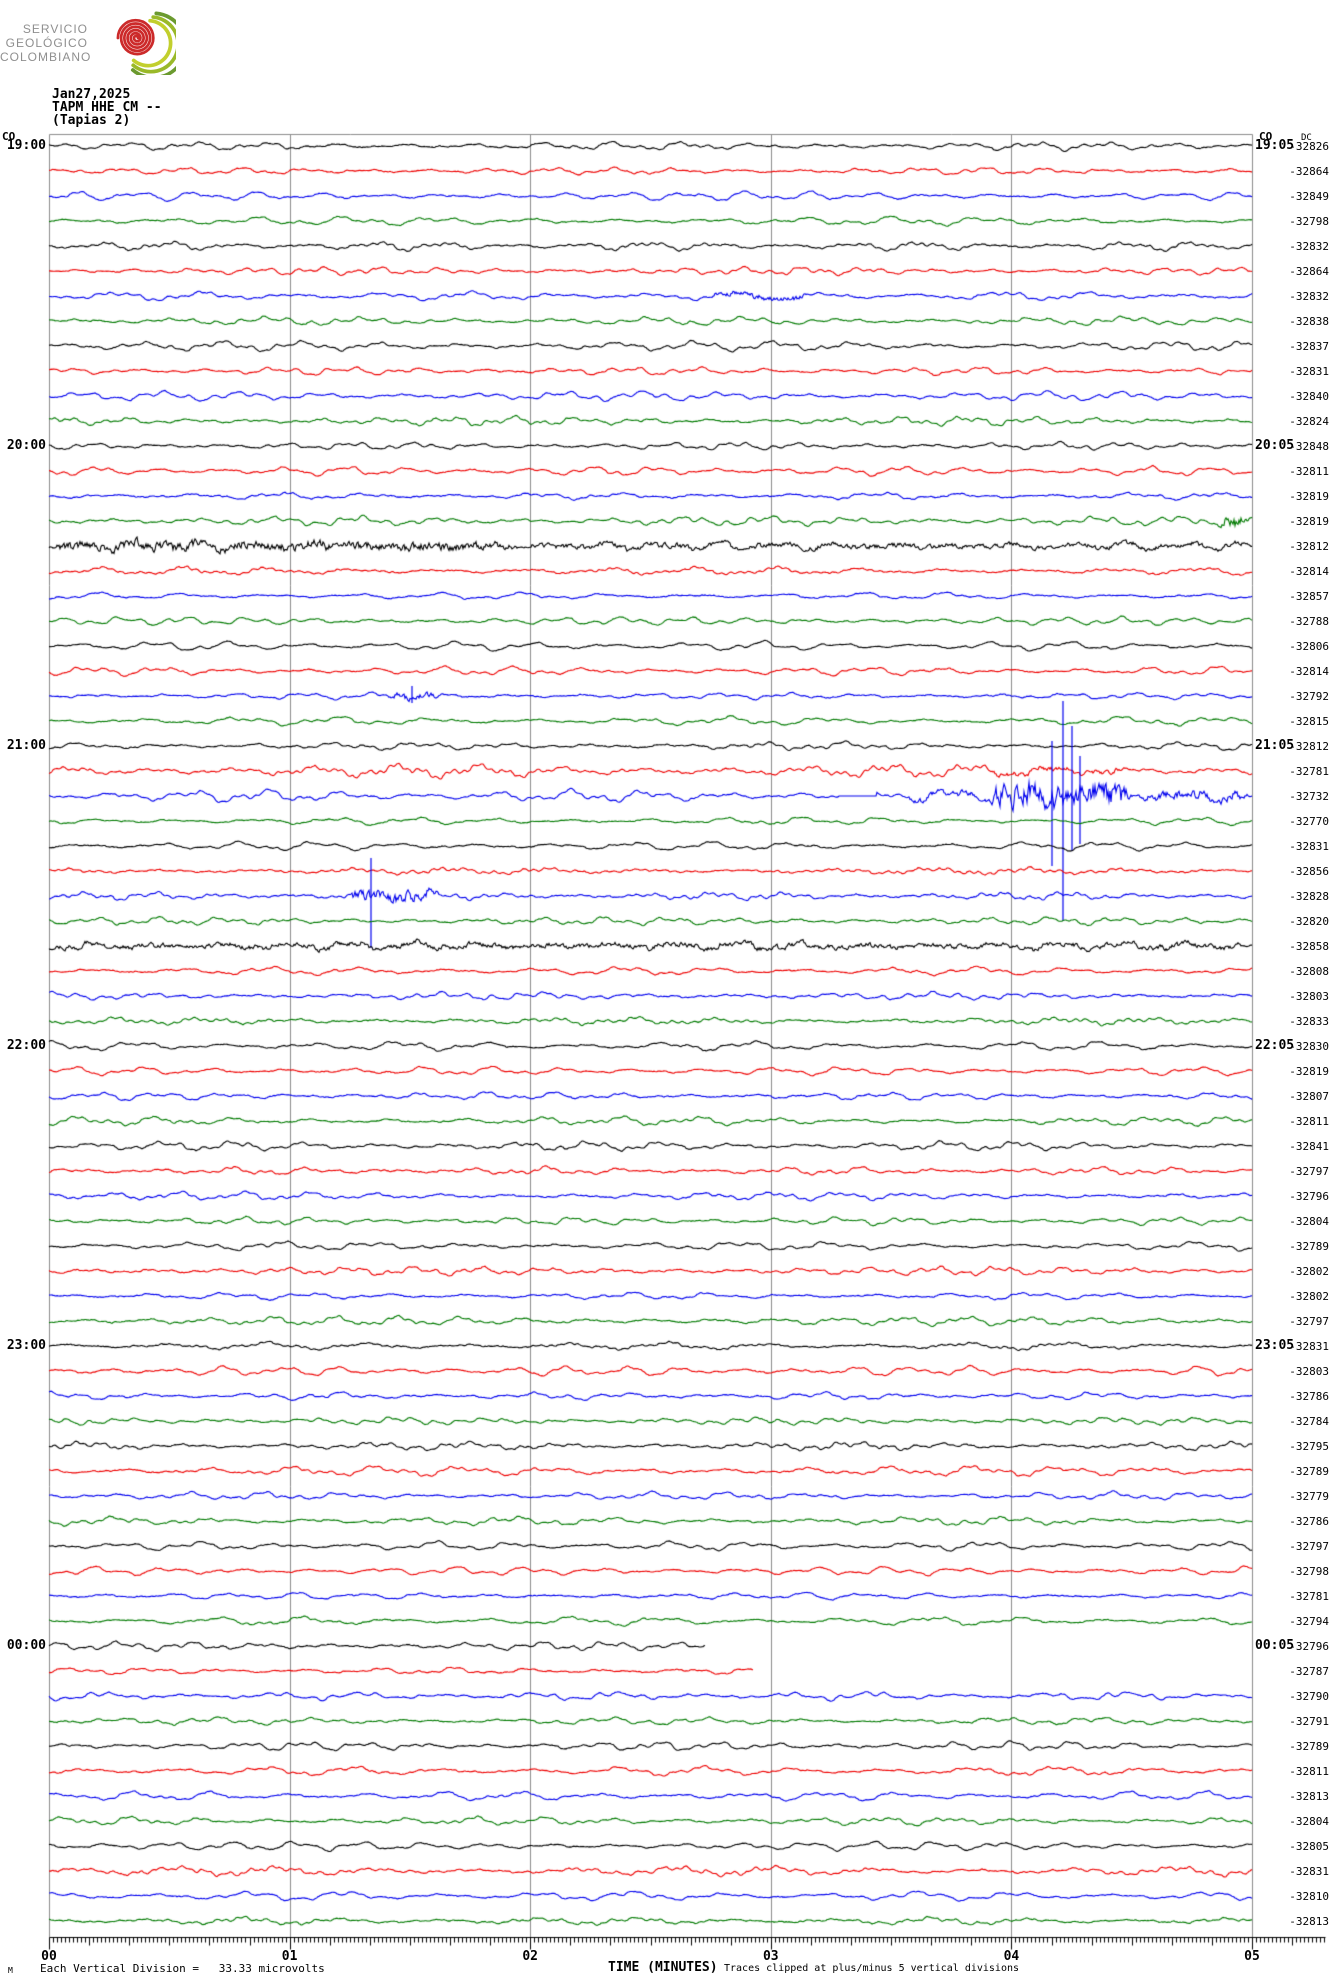  I want to click on dc-value: -32828, so click(1309, 896).